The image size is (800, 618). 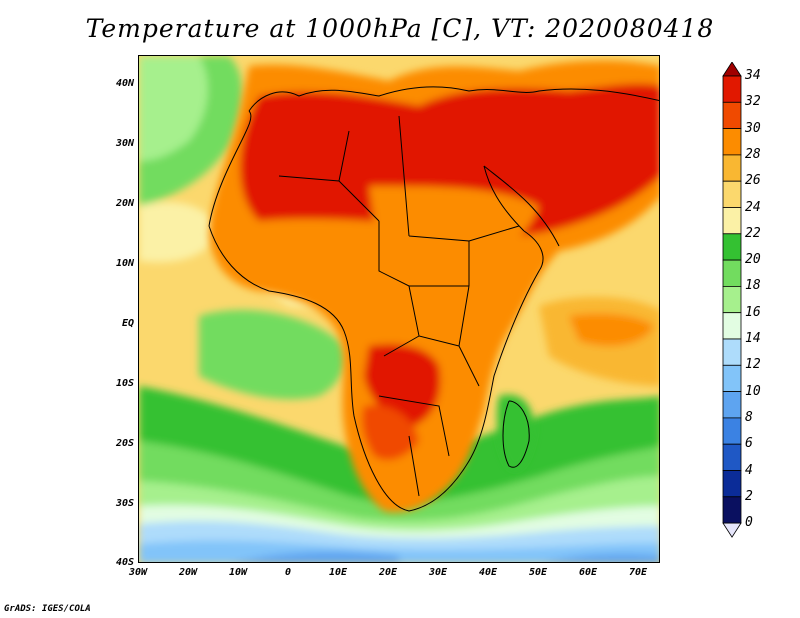 What do you see at coordinates (124, 562) in the screenshot?
I see `latitude-label: 40S` at bounding box center [124, 562].